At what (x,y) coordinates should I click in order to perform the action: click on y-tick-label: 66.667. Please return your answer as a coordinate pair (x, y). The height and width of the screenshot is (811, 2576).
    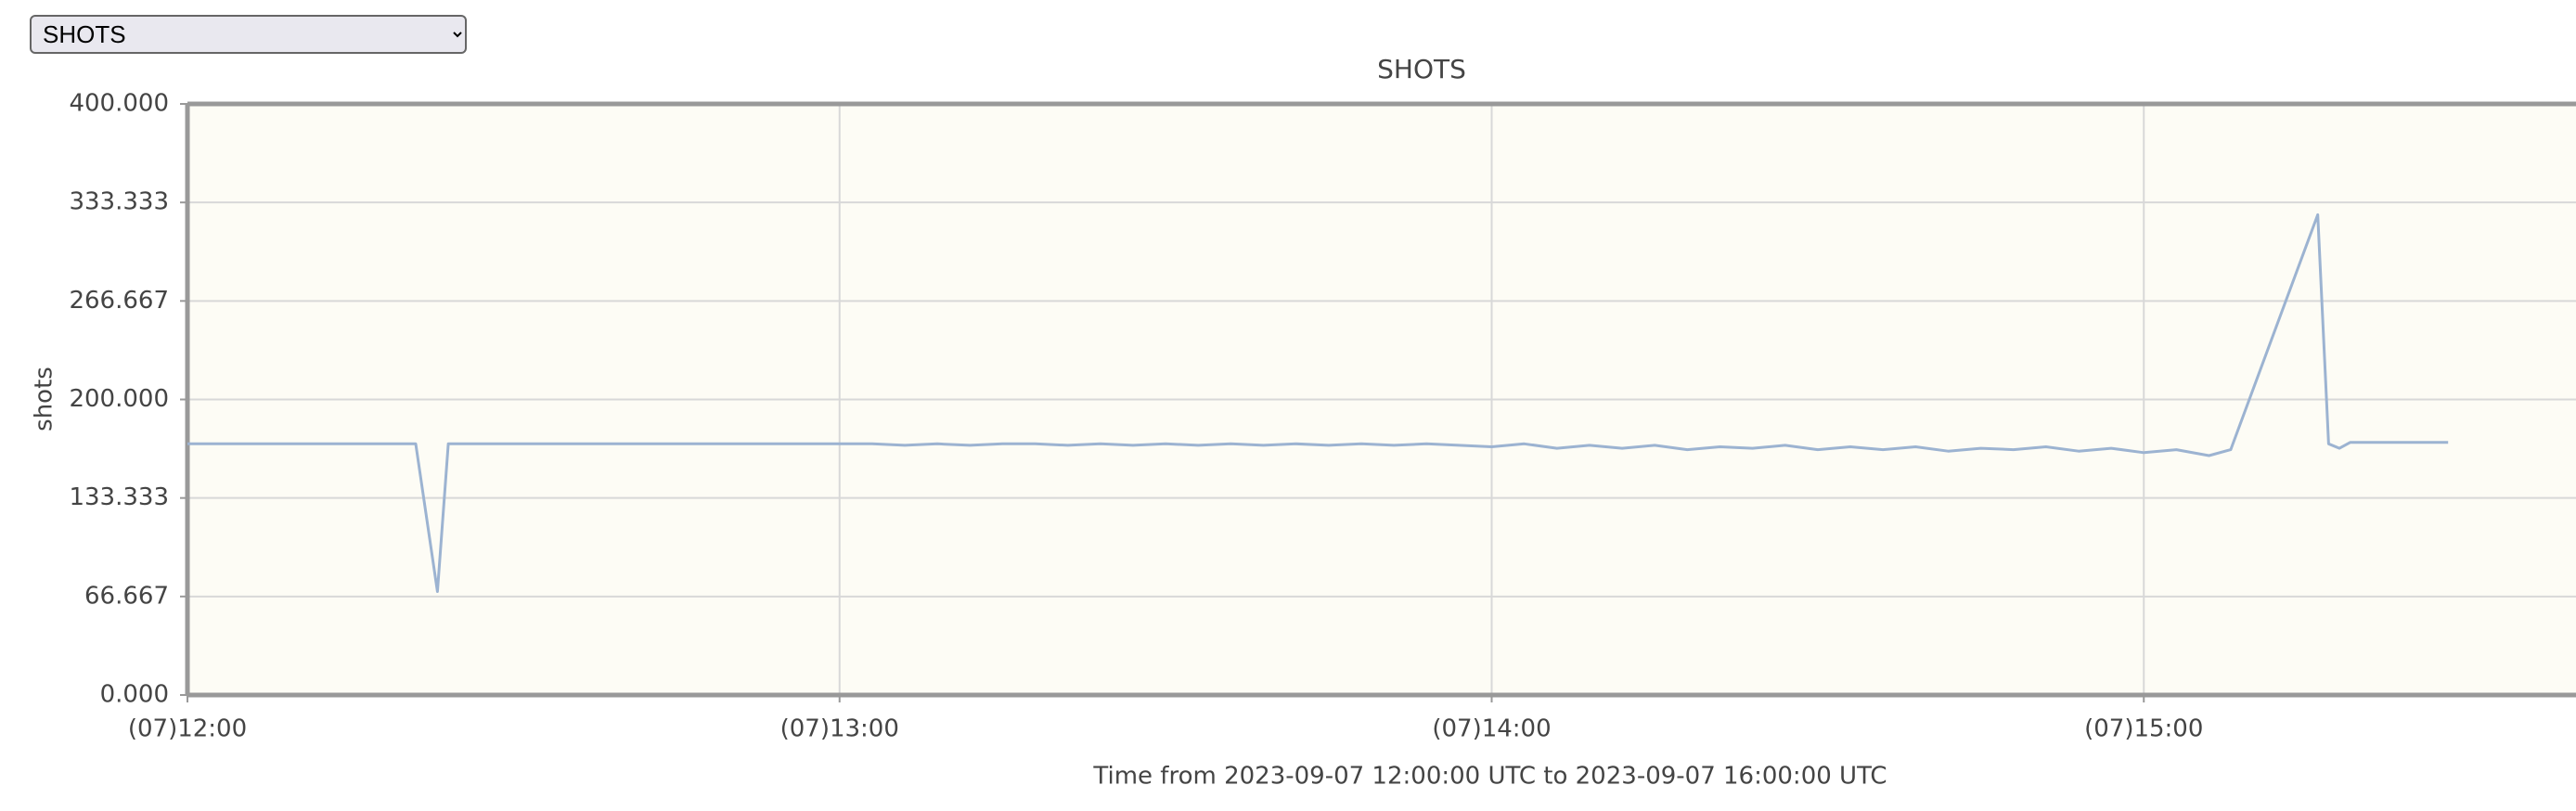
    Looking at the image, I should click on (126, 596).